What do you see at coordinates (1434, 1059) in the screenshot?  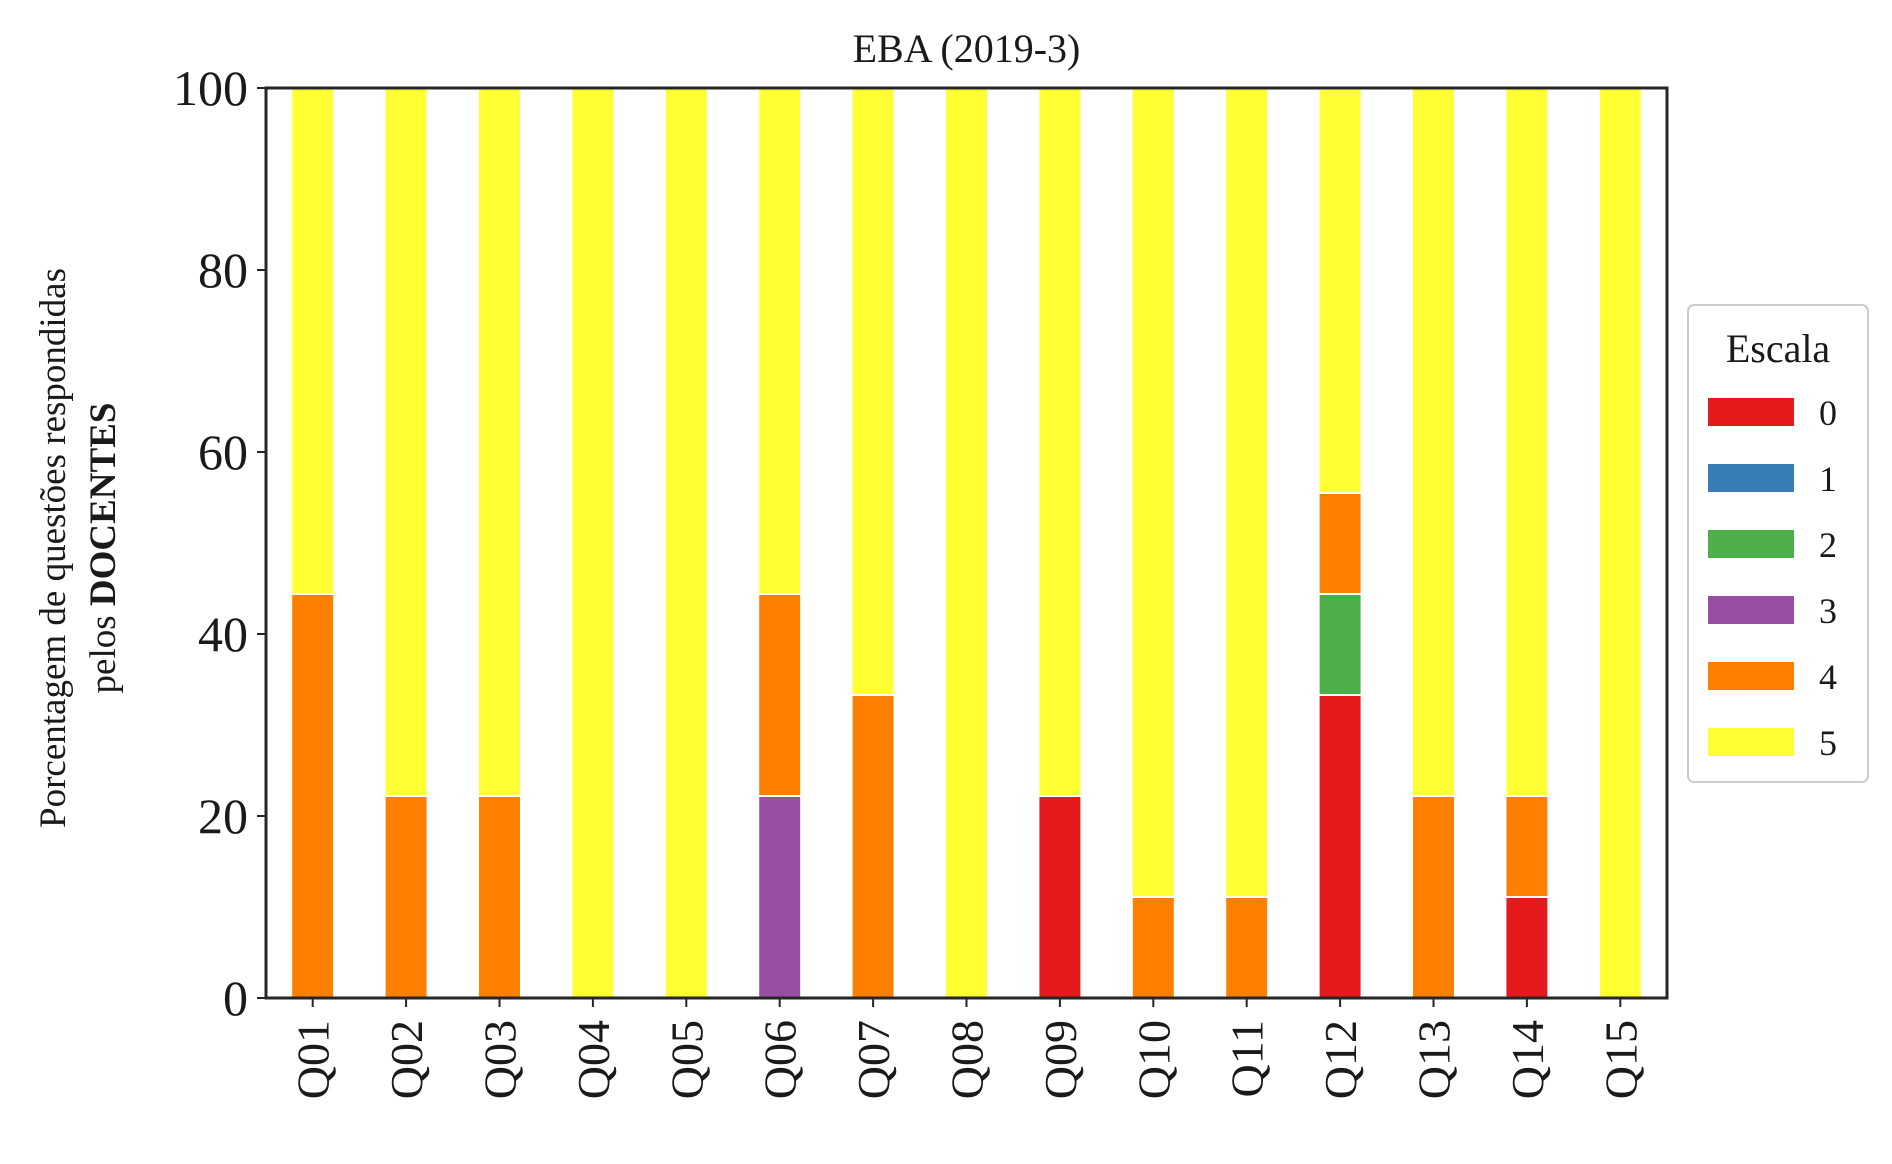 I see `x-tick-label-Q13: Q13` at bounding box center [1434, 1059].